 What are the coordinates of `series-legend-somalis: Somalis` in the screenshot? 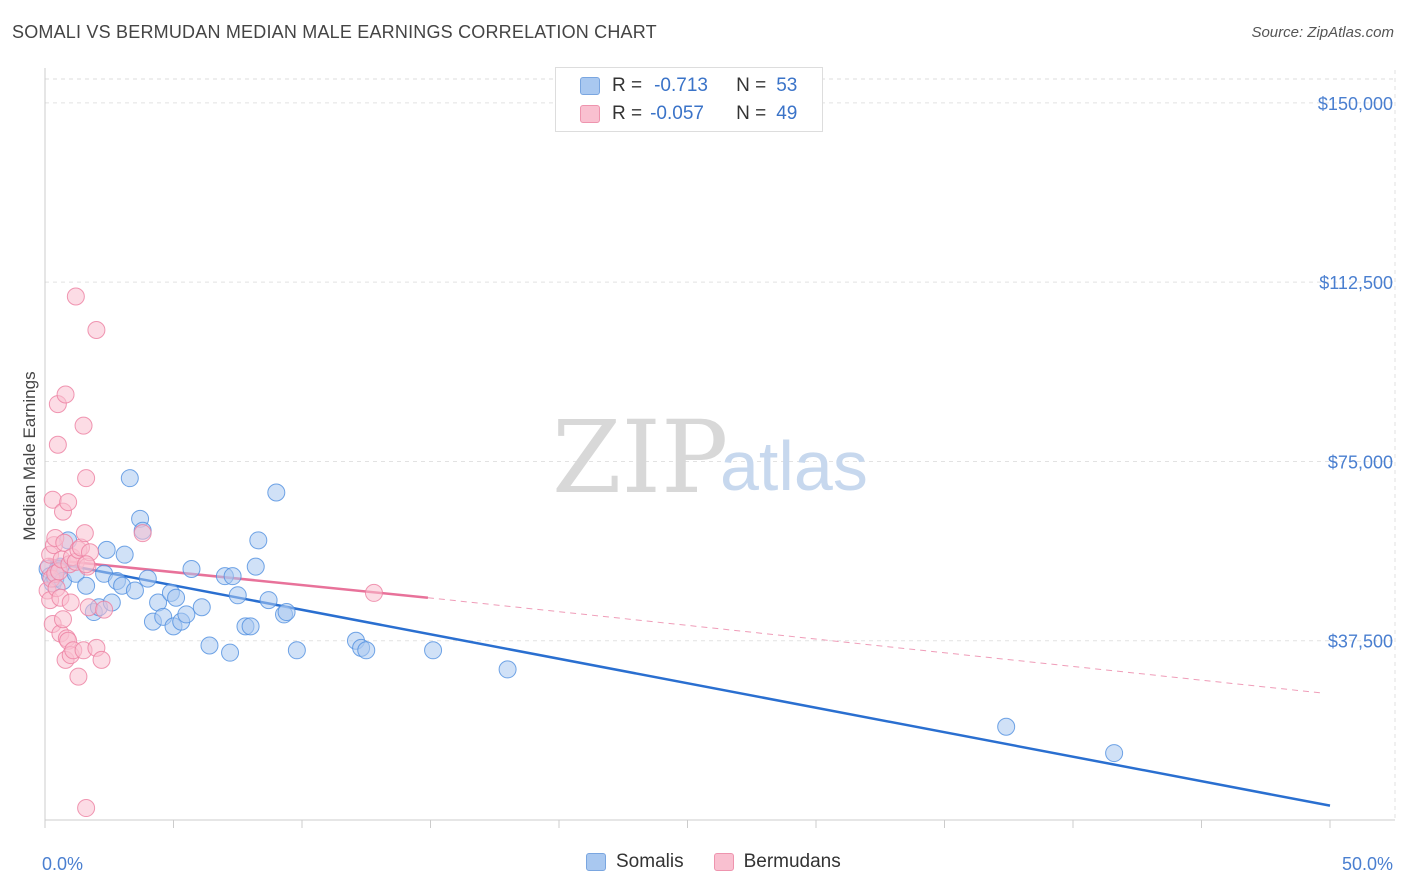 It's located at (635, 862).